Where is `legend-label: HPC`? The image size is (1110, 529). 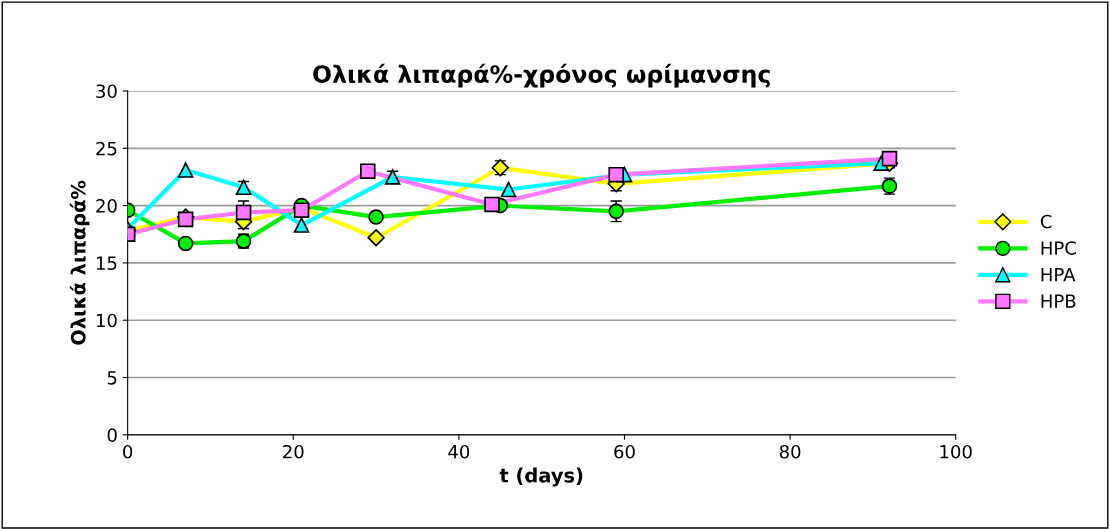 legend-label: HPC is located at coordinates (1058, 248).